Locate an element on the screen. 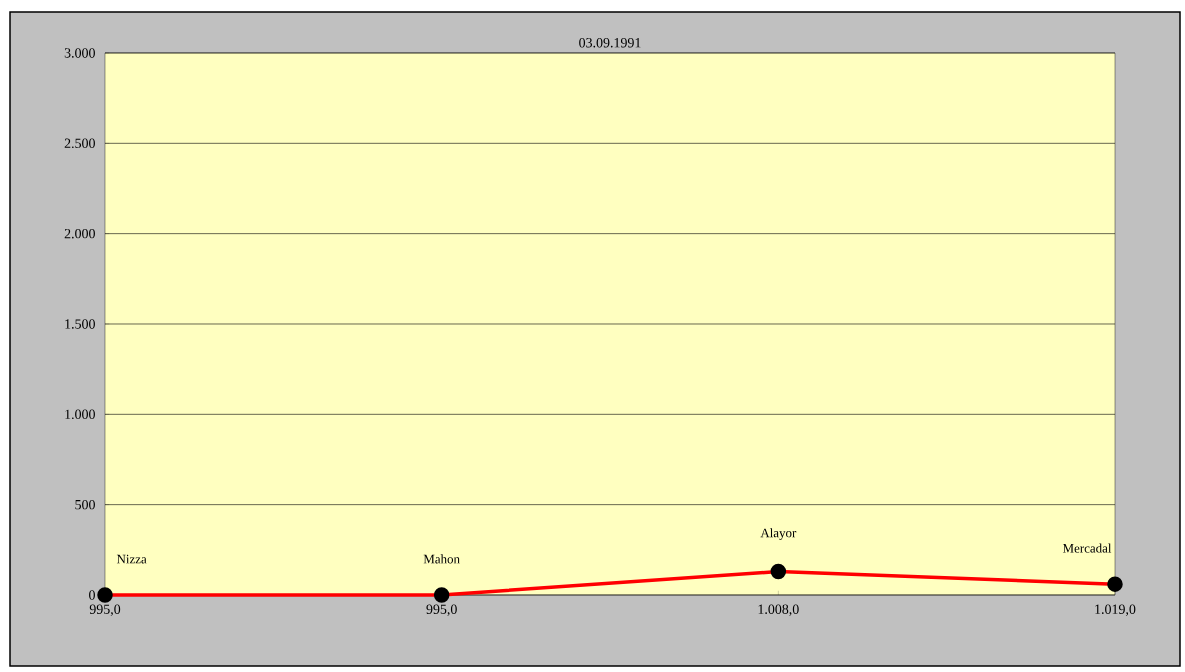 Image resolution: width=1185 pixels, height=672 pixels. x-tick-label: 1.019,0 is located at coordinates (1115, 610).